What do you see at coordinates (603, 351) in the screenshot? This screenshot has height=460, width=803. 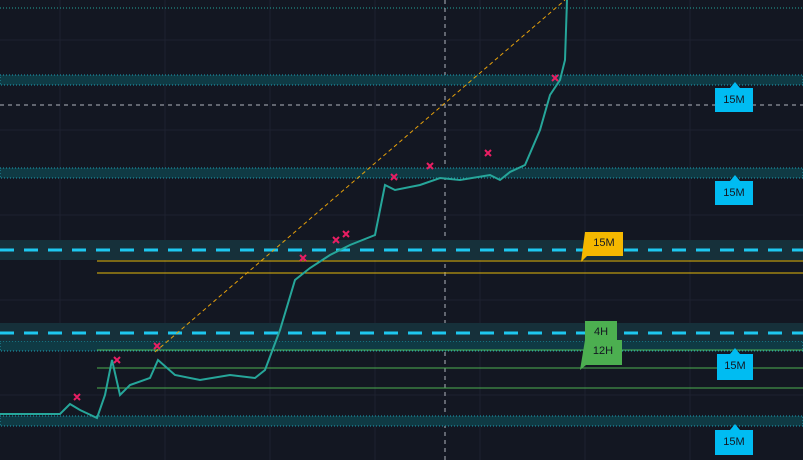 I see `tag-label: 12H` at bounding box center [603, 351].